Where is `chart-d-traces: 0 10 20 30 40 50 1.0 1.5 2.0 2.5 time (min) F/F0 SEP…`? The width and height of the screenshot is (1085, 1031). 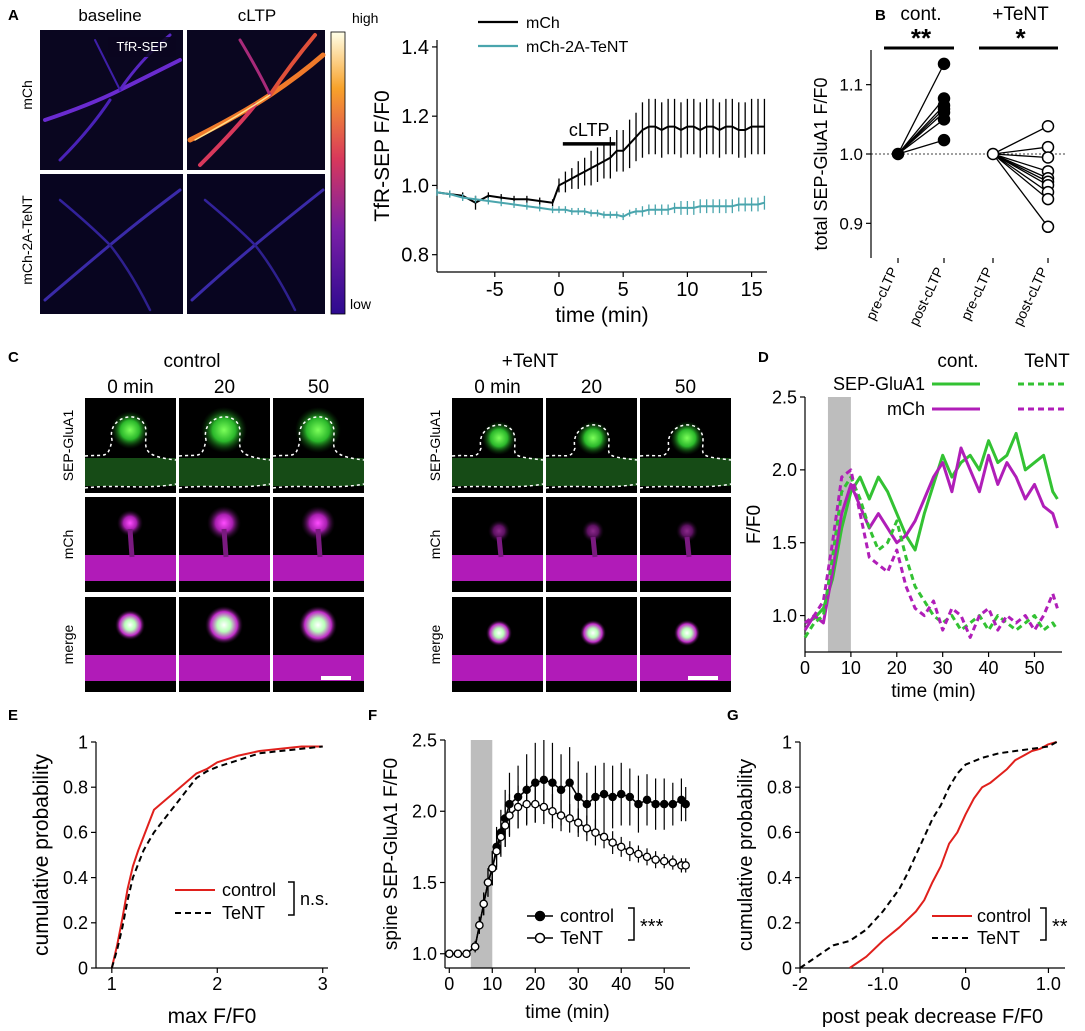 chart-d-traces: 0 10 20 30 40 50 1.0 1.5 2.0 2.5 time (min) F/F0 SEP… is located at coordinates (907, 526).